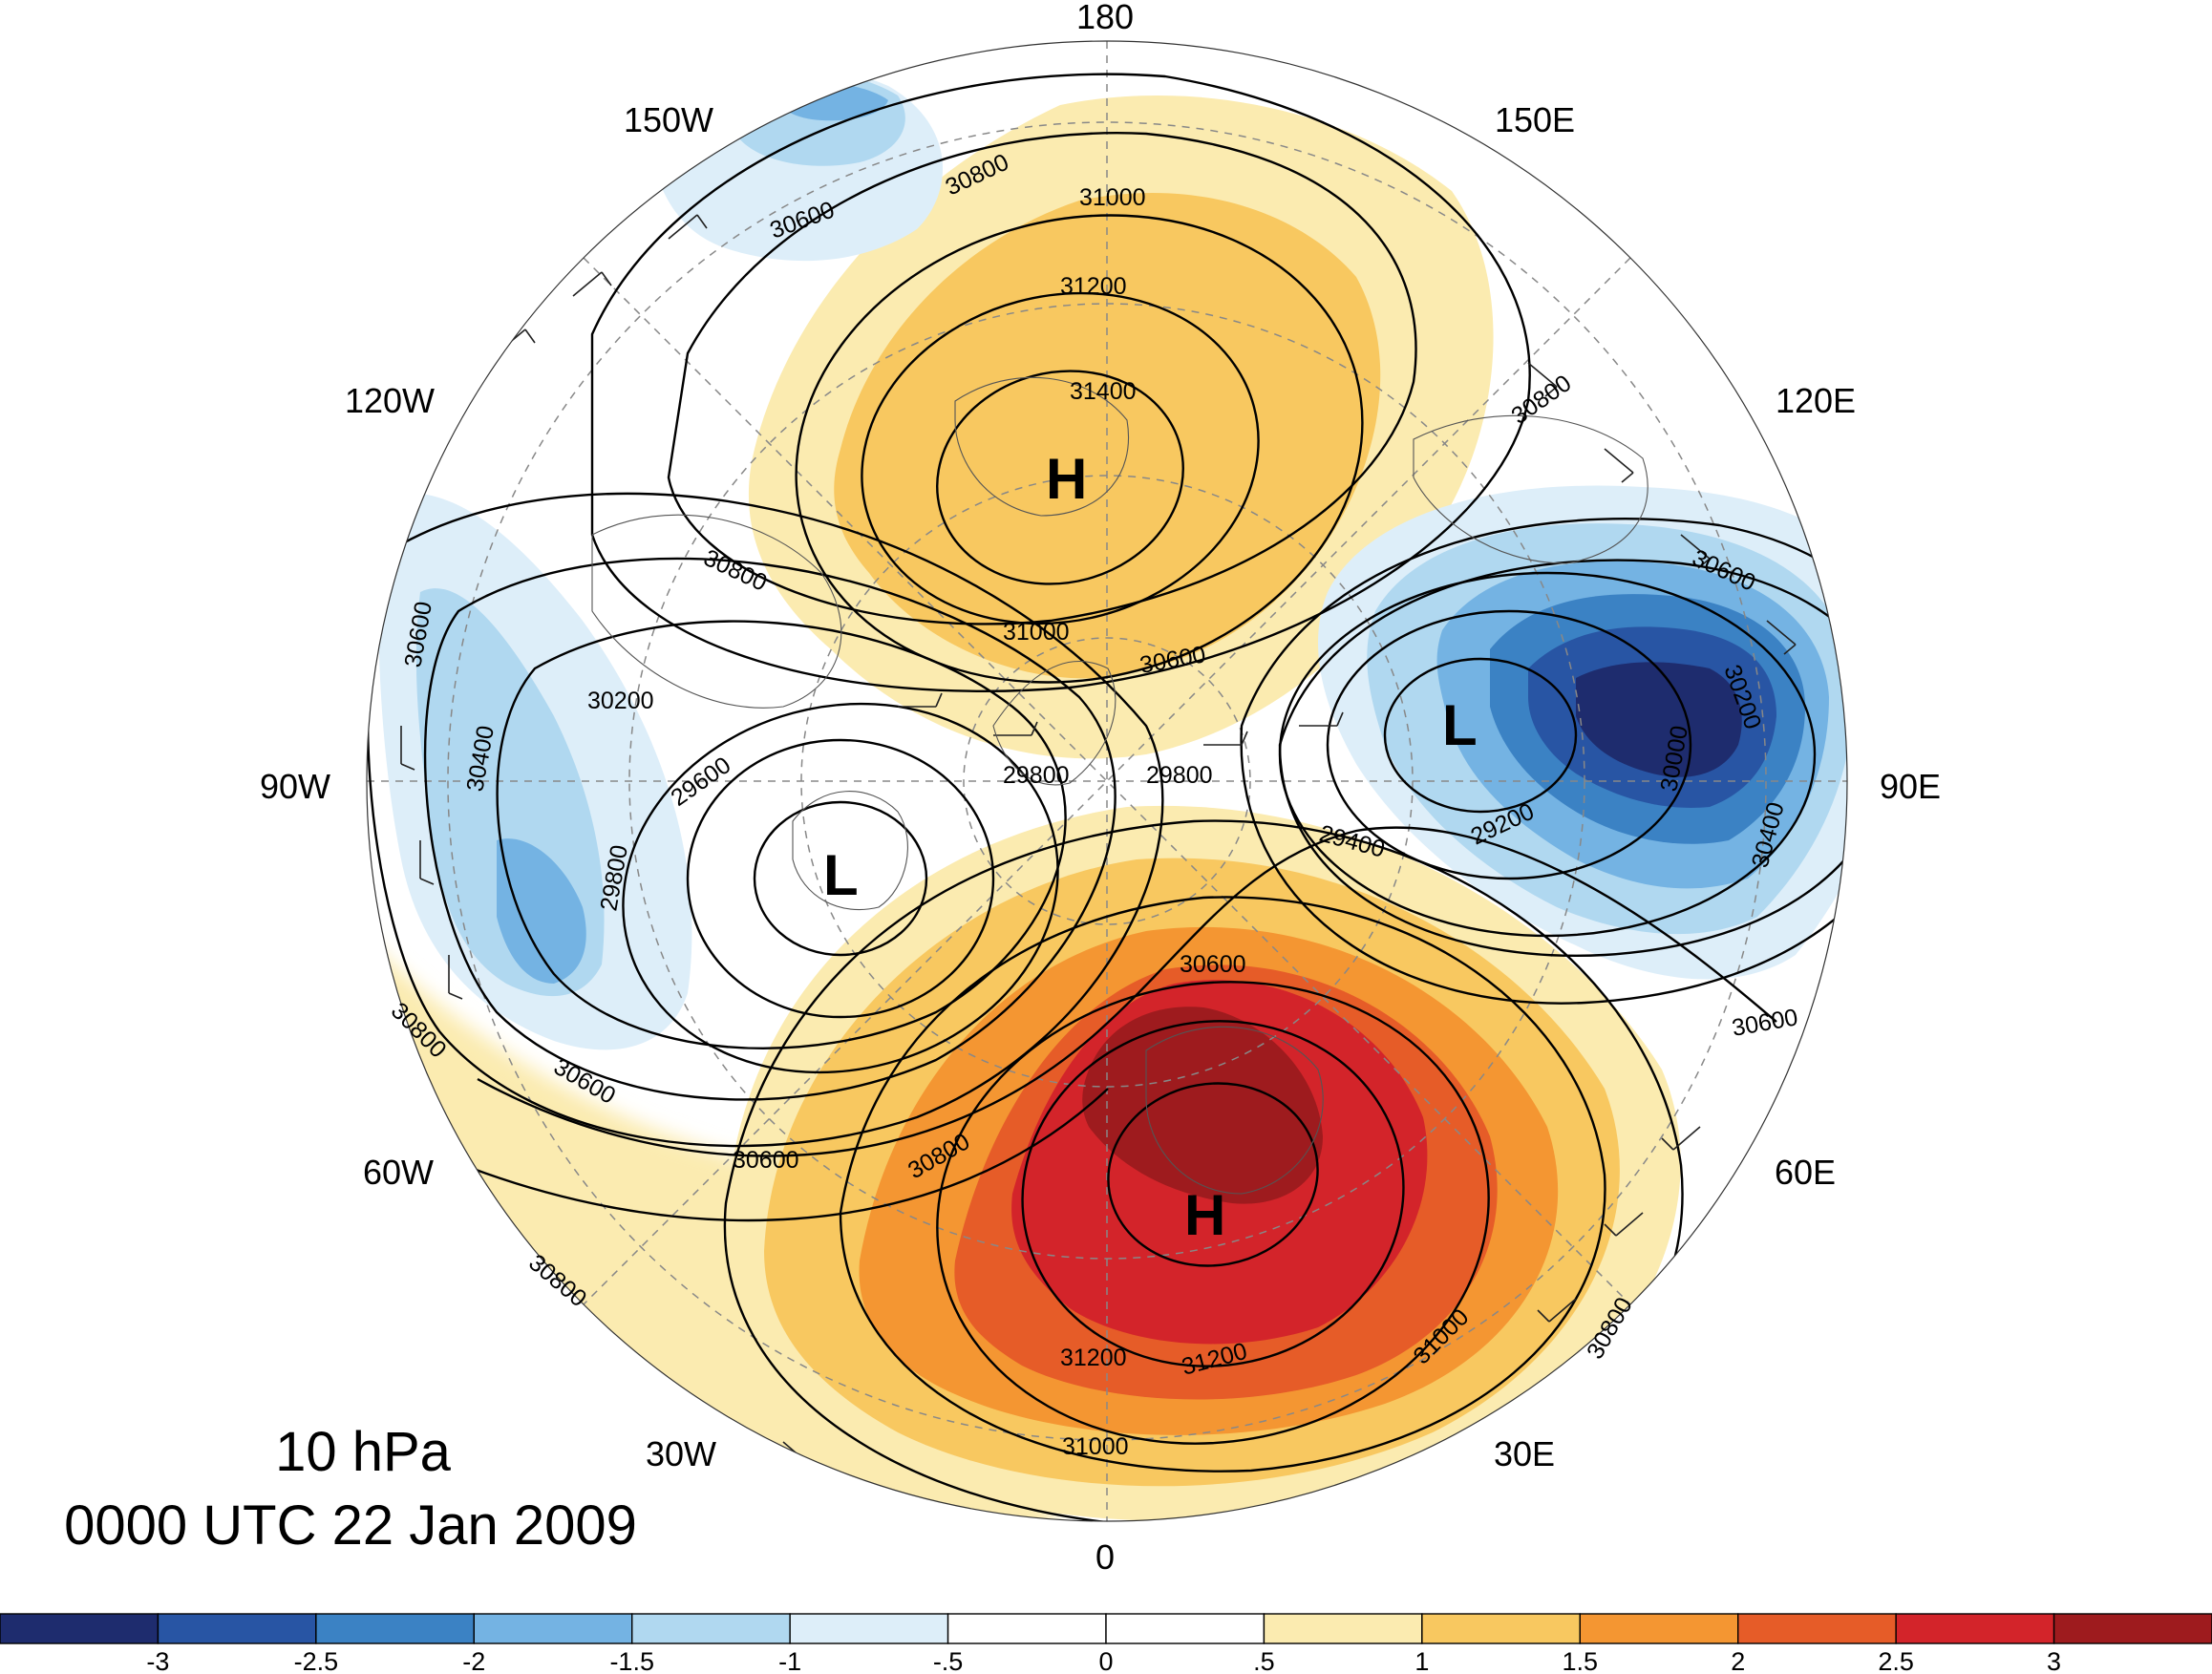  What do you see at coordinates (1103, 391) in the screenshot?
I see `contour-label: 31400` at bounding box center [1103, 391].